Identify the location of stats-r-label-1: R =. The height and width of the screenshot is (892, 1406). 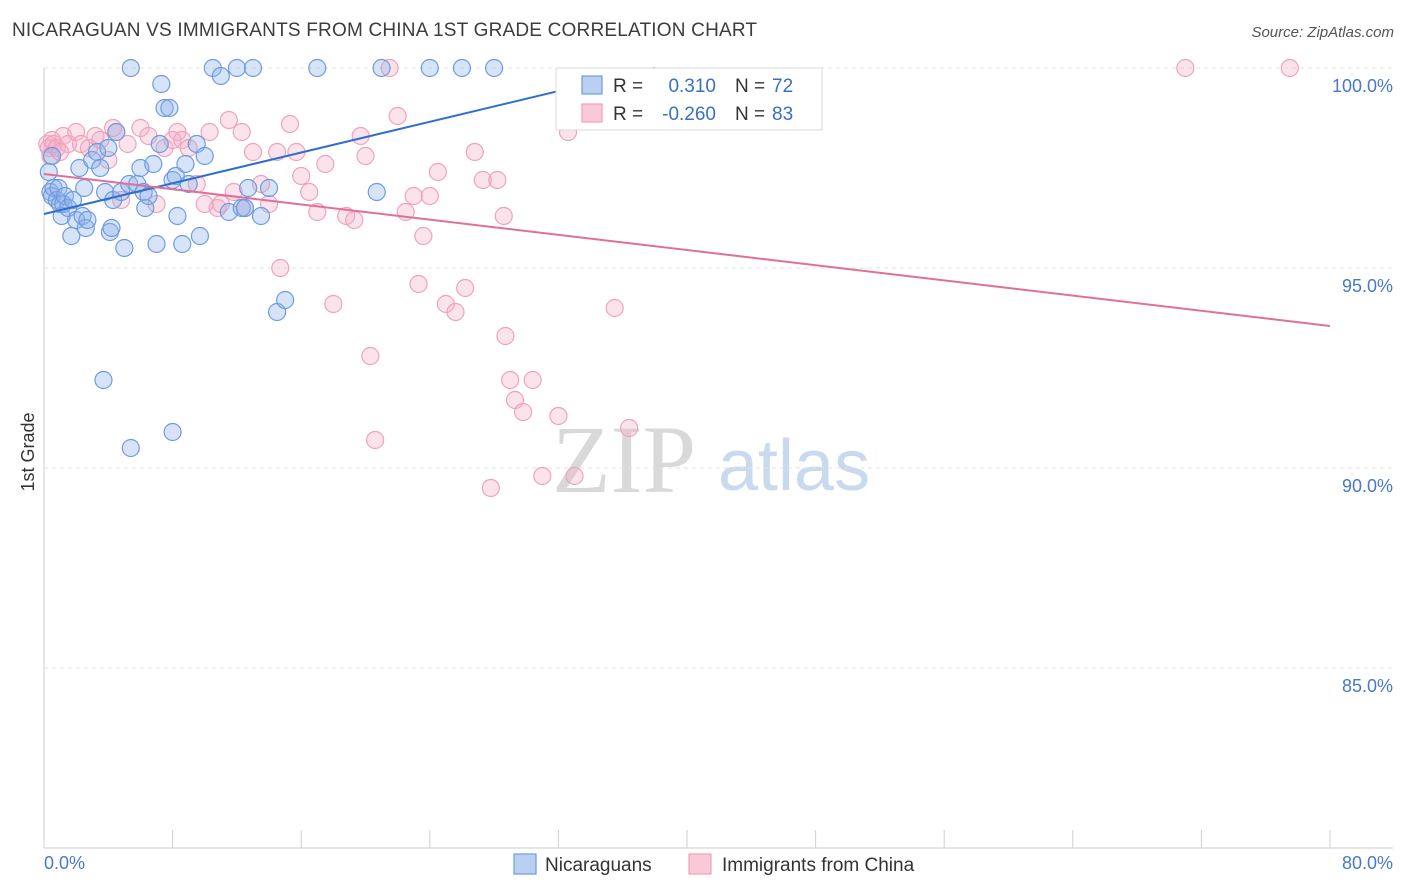
(628, 86).